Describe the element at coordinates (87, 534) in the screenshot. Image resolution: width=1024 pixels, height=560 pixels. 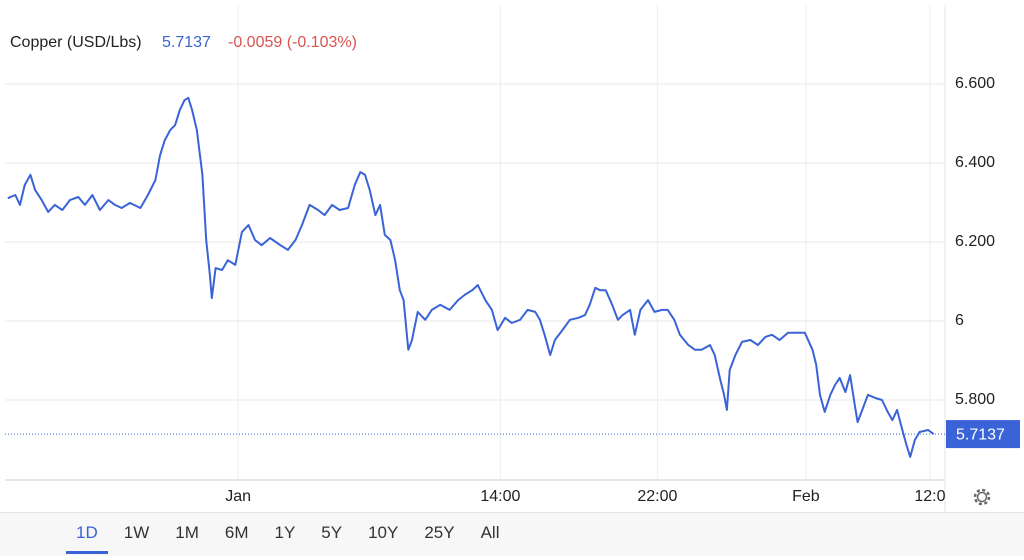
I see `range-button: 1D` at that location.